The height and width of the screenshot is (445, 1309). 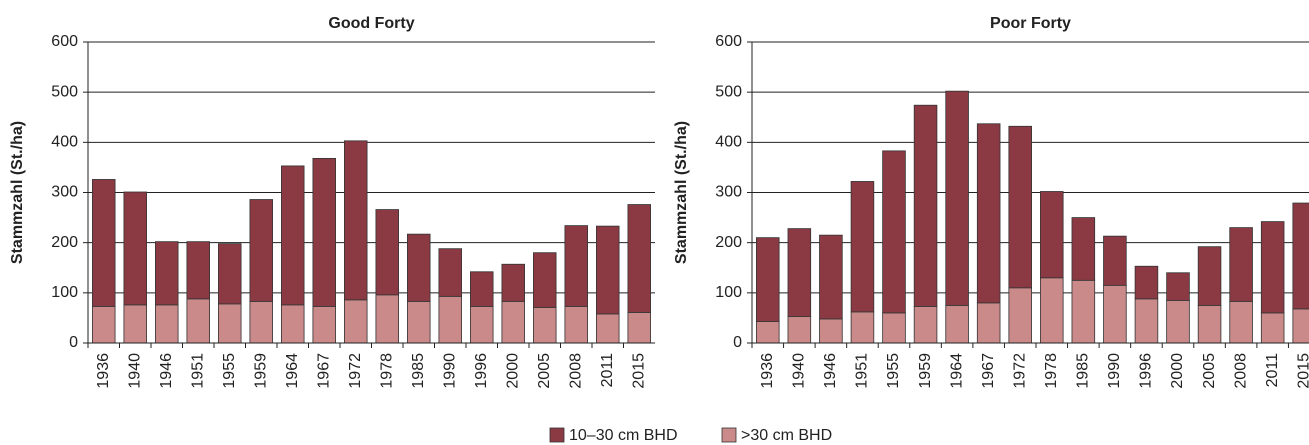 What do you see at coordinates (786, 435) in the screenshot?
I see `legend-label: >30 cm BHD` at bounding box center [786, 435].